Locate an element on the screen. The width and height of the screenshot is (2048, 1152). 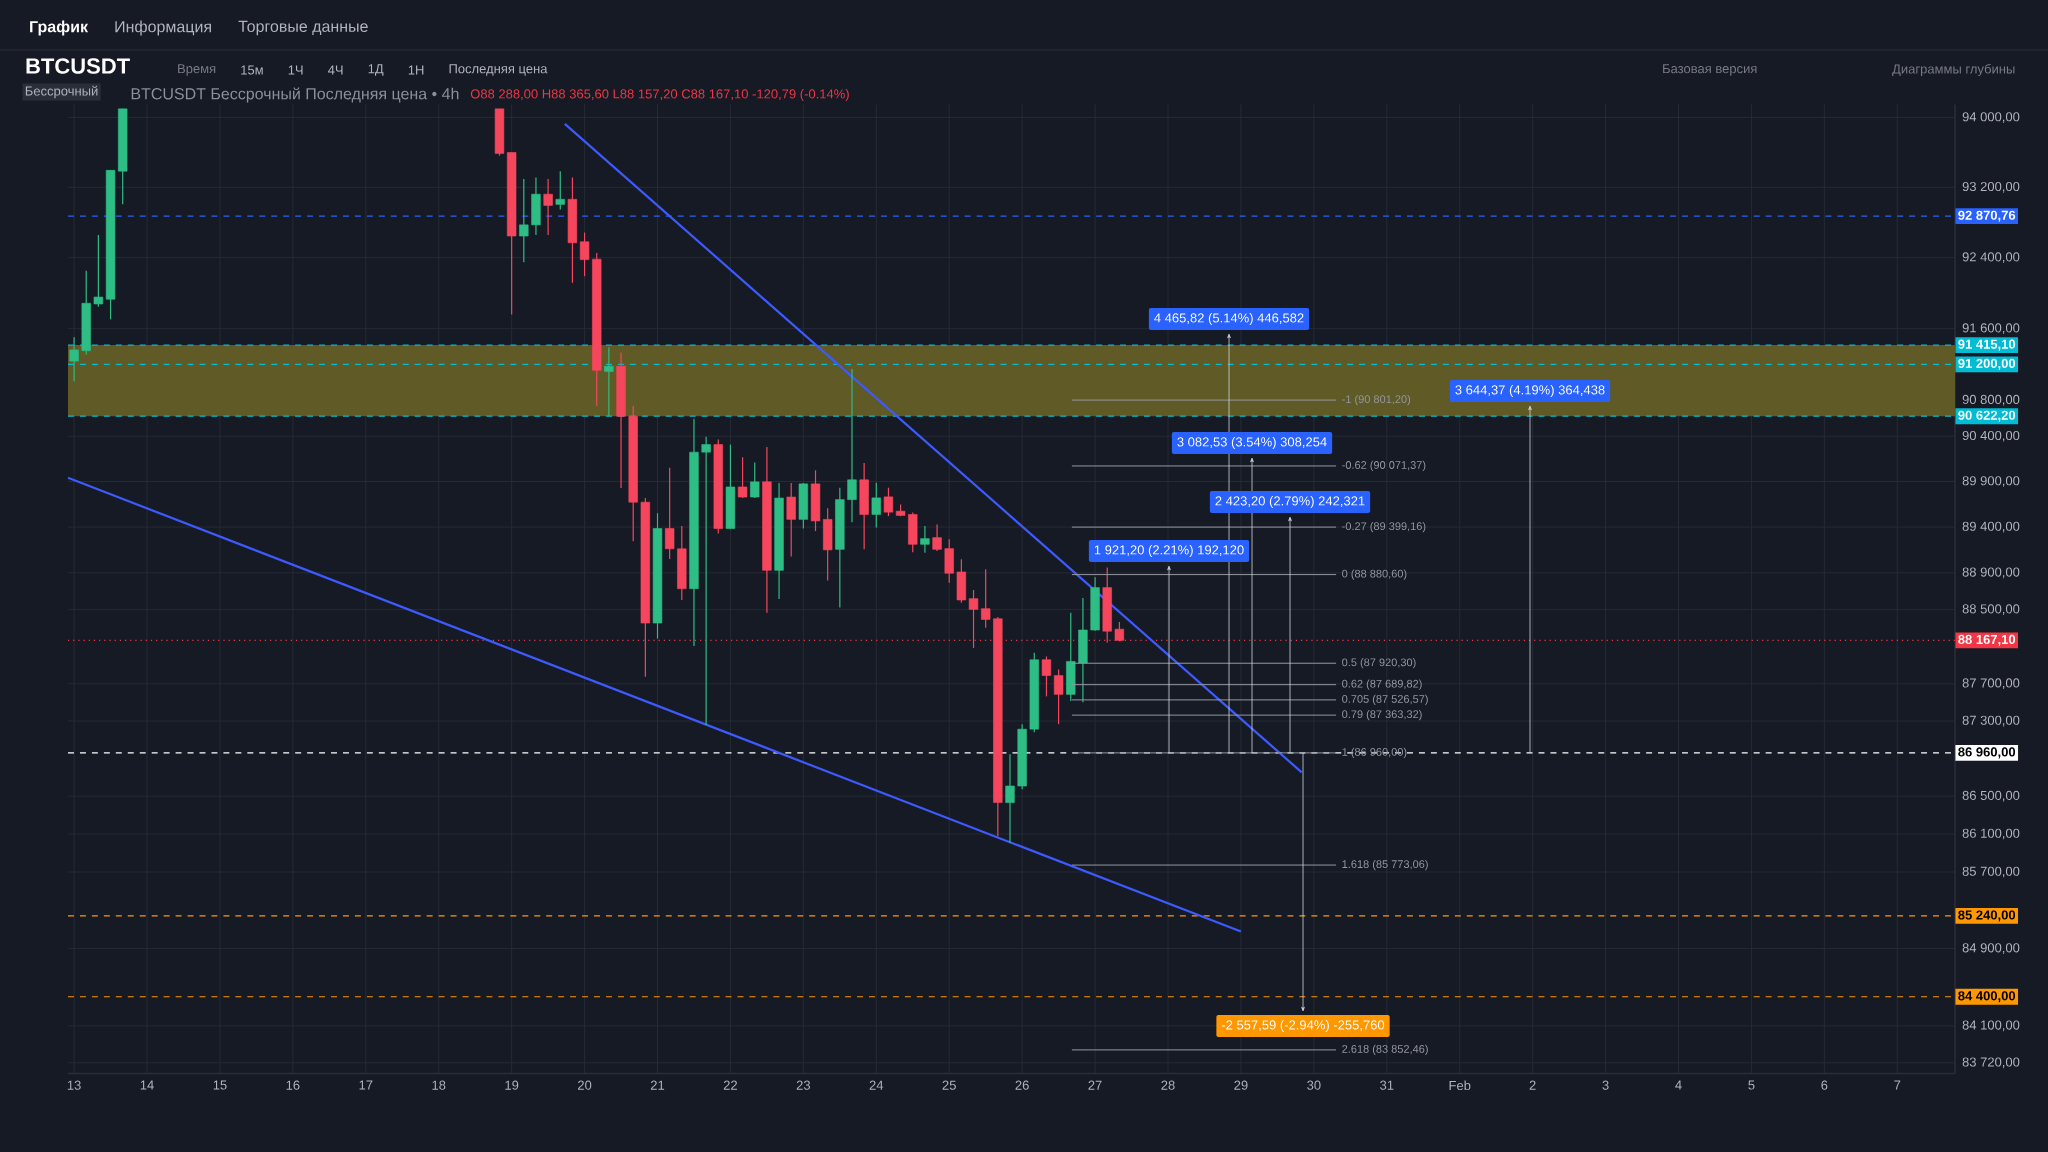
text: График is located at coordinates (59, 28).